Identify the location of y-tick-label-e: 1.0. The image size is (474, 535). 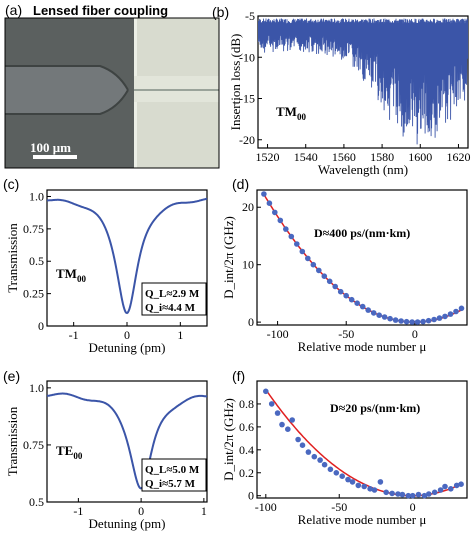
(36, 388).